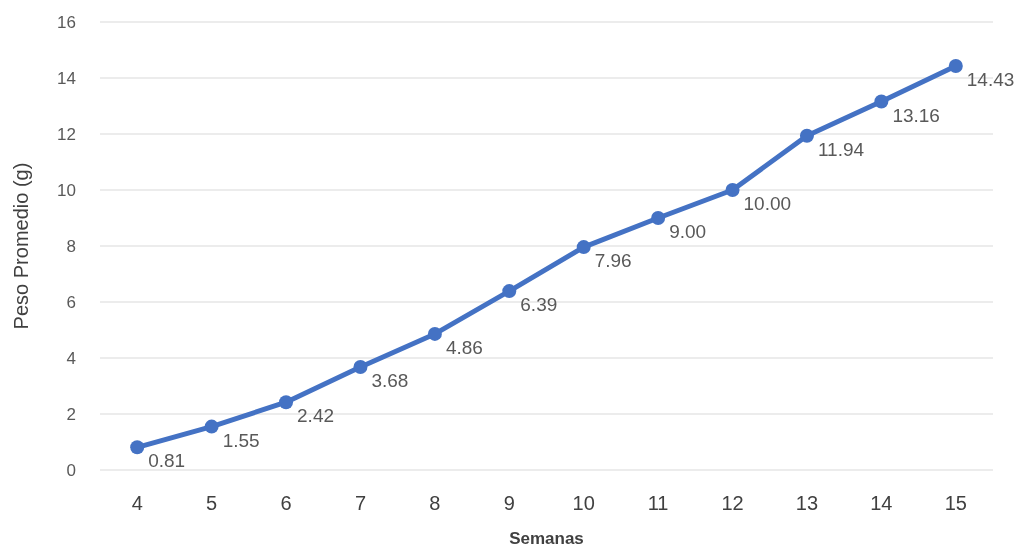  What do you see at coordinates (66, 78) in the screenshot?
I see `y-tick-label: 14` at bounding box center [66, 78].